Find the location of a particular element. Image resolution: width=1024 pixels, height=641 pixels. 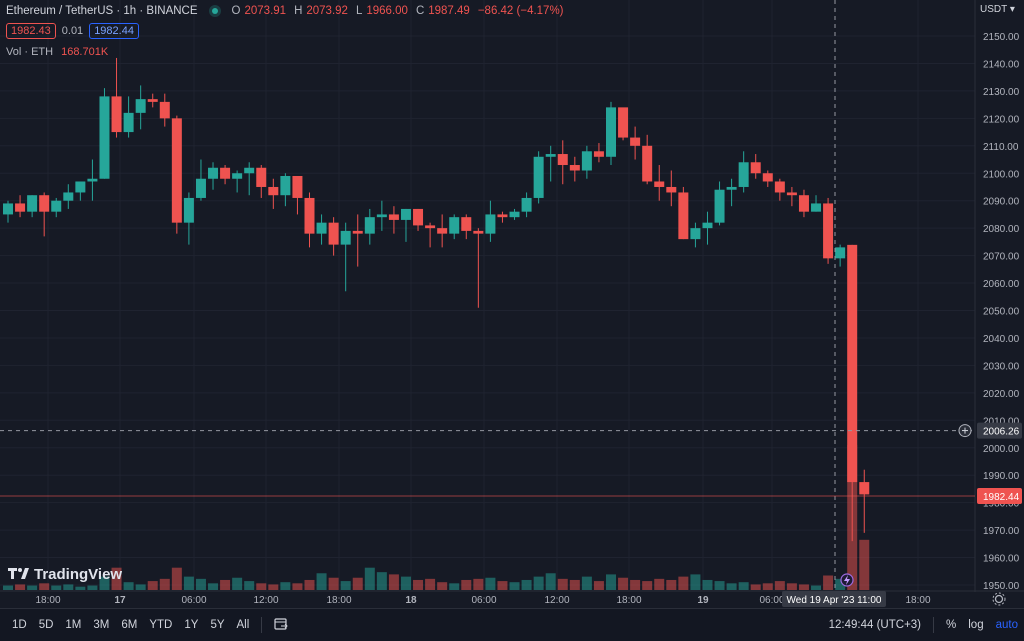

tradingview-logo: TradingView is located at coordinates (65, 574).